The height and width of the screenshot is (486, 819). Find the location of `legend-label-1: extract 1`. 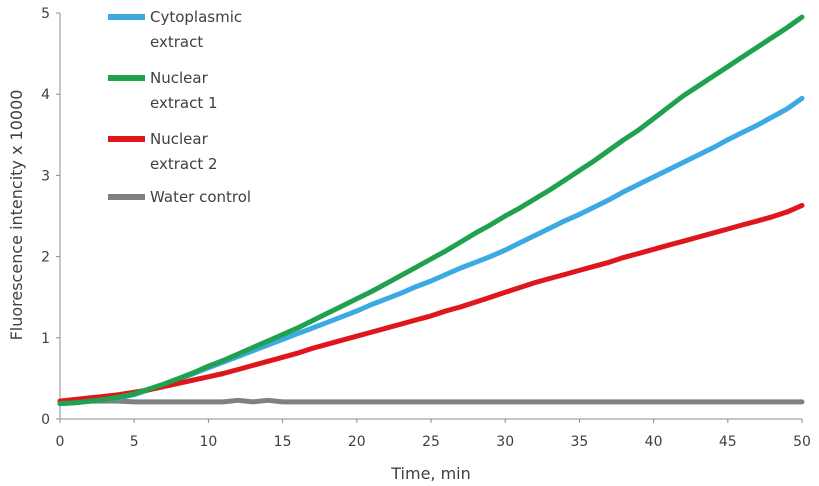

legend-label-1: extract 1 is located at coordinates (184, 103).